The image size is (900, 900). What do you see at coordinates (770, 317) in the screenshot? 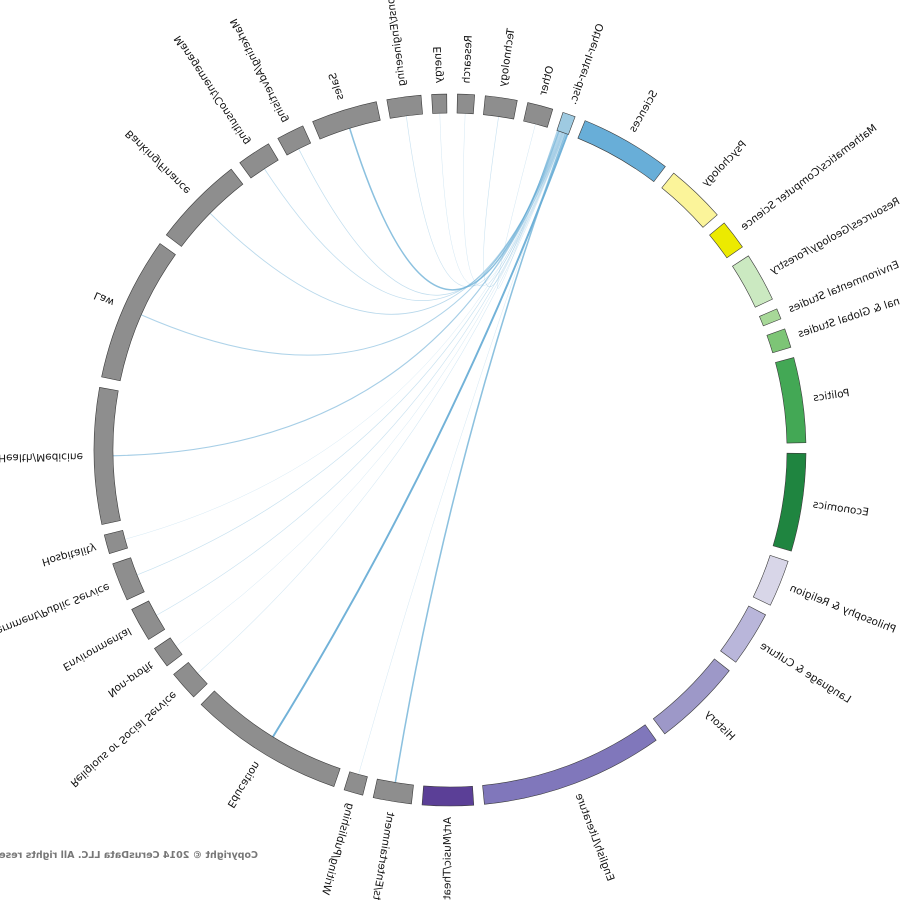
I see `arc-environmental-studies` at bounding box center [770, 317].